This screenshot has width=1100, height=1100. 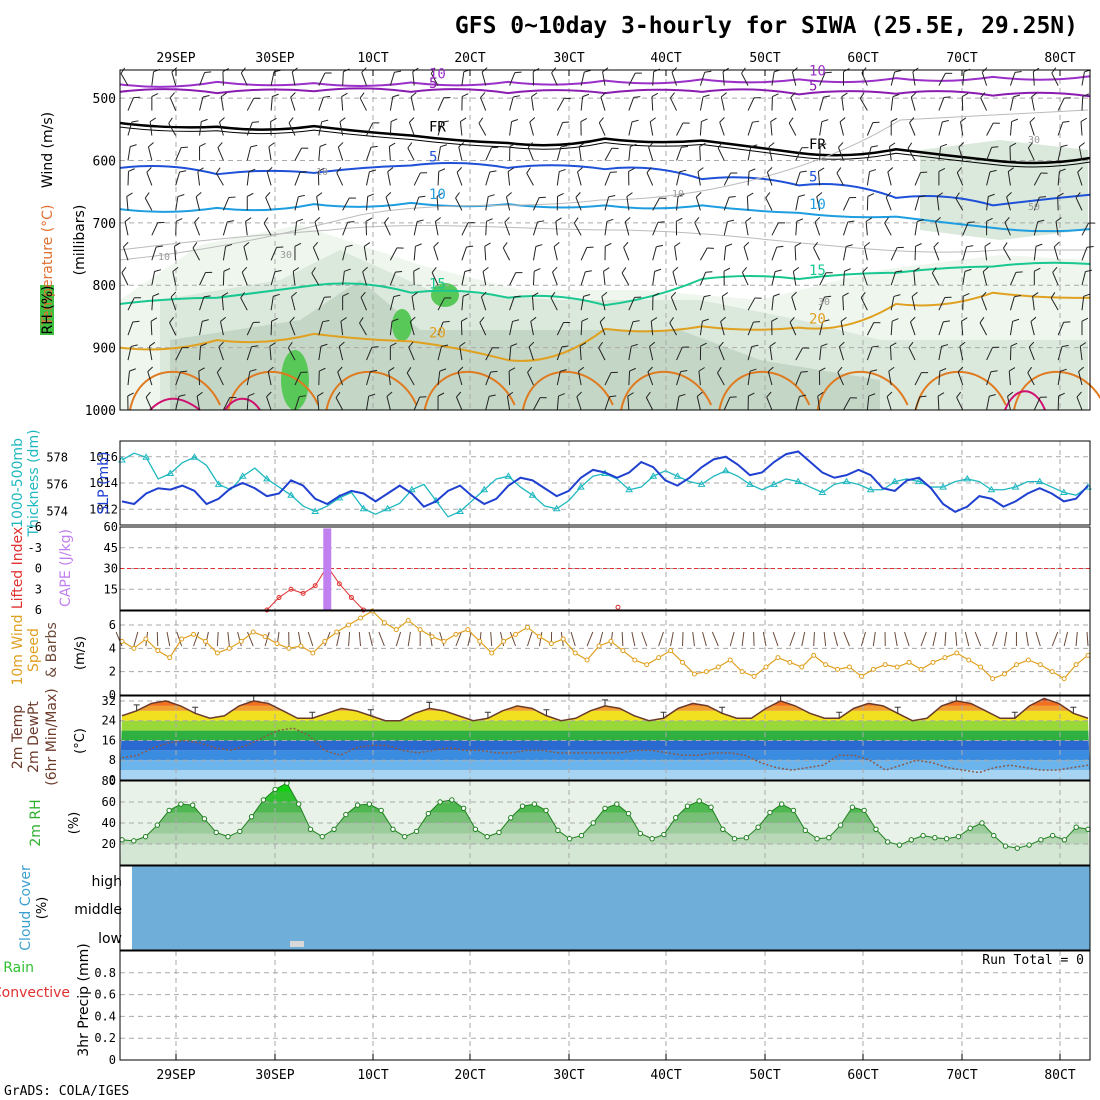 What do you see at coordinates (437, 333) in the screenshot?
I see `contour-label: 20` at bounding box center [437, 333].